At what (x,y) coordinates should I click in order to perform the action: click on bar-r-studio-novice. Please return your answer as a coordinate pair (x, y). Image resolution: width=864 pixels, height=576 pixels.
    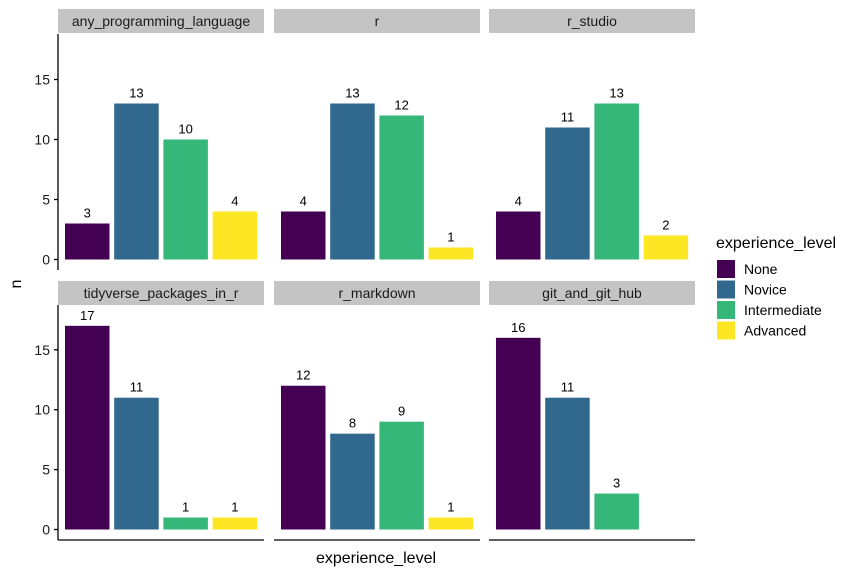
    Looking at the image, I should click on (567, 193).